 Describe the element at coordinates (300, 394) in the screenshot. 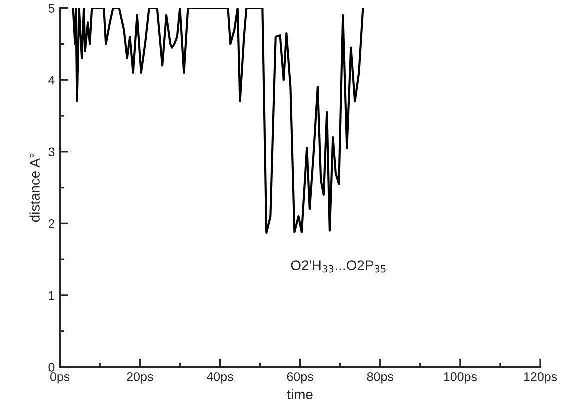

I see `x-axis-title: time` at that location.